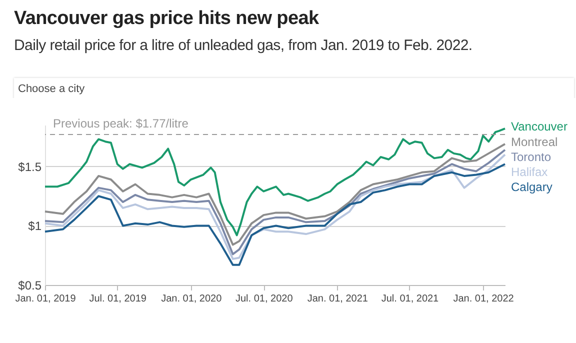 This screenshot has height=343, width=576. What do you see at coordinates (243, 45) in the screenshot?
I see `chart-subtitle: Daily retail price for a litre of unleaded gas, from Jan. 2019 to Feb. 2022.` at bounding box center [243, 45].